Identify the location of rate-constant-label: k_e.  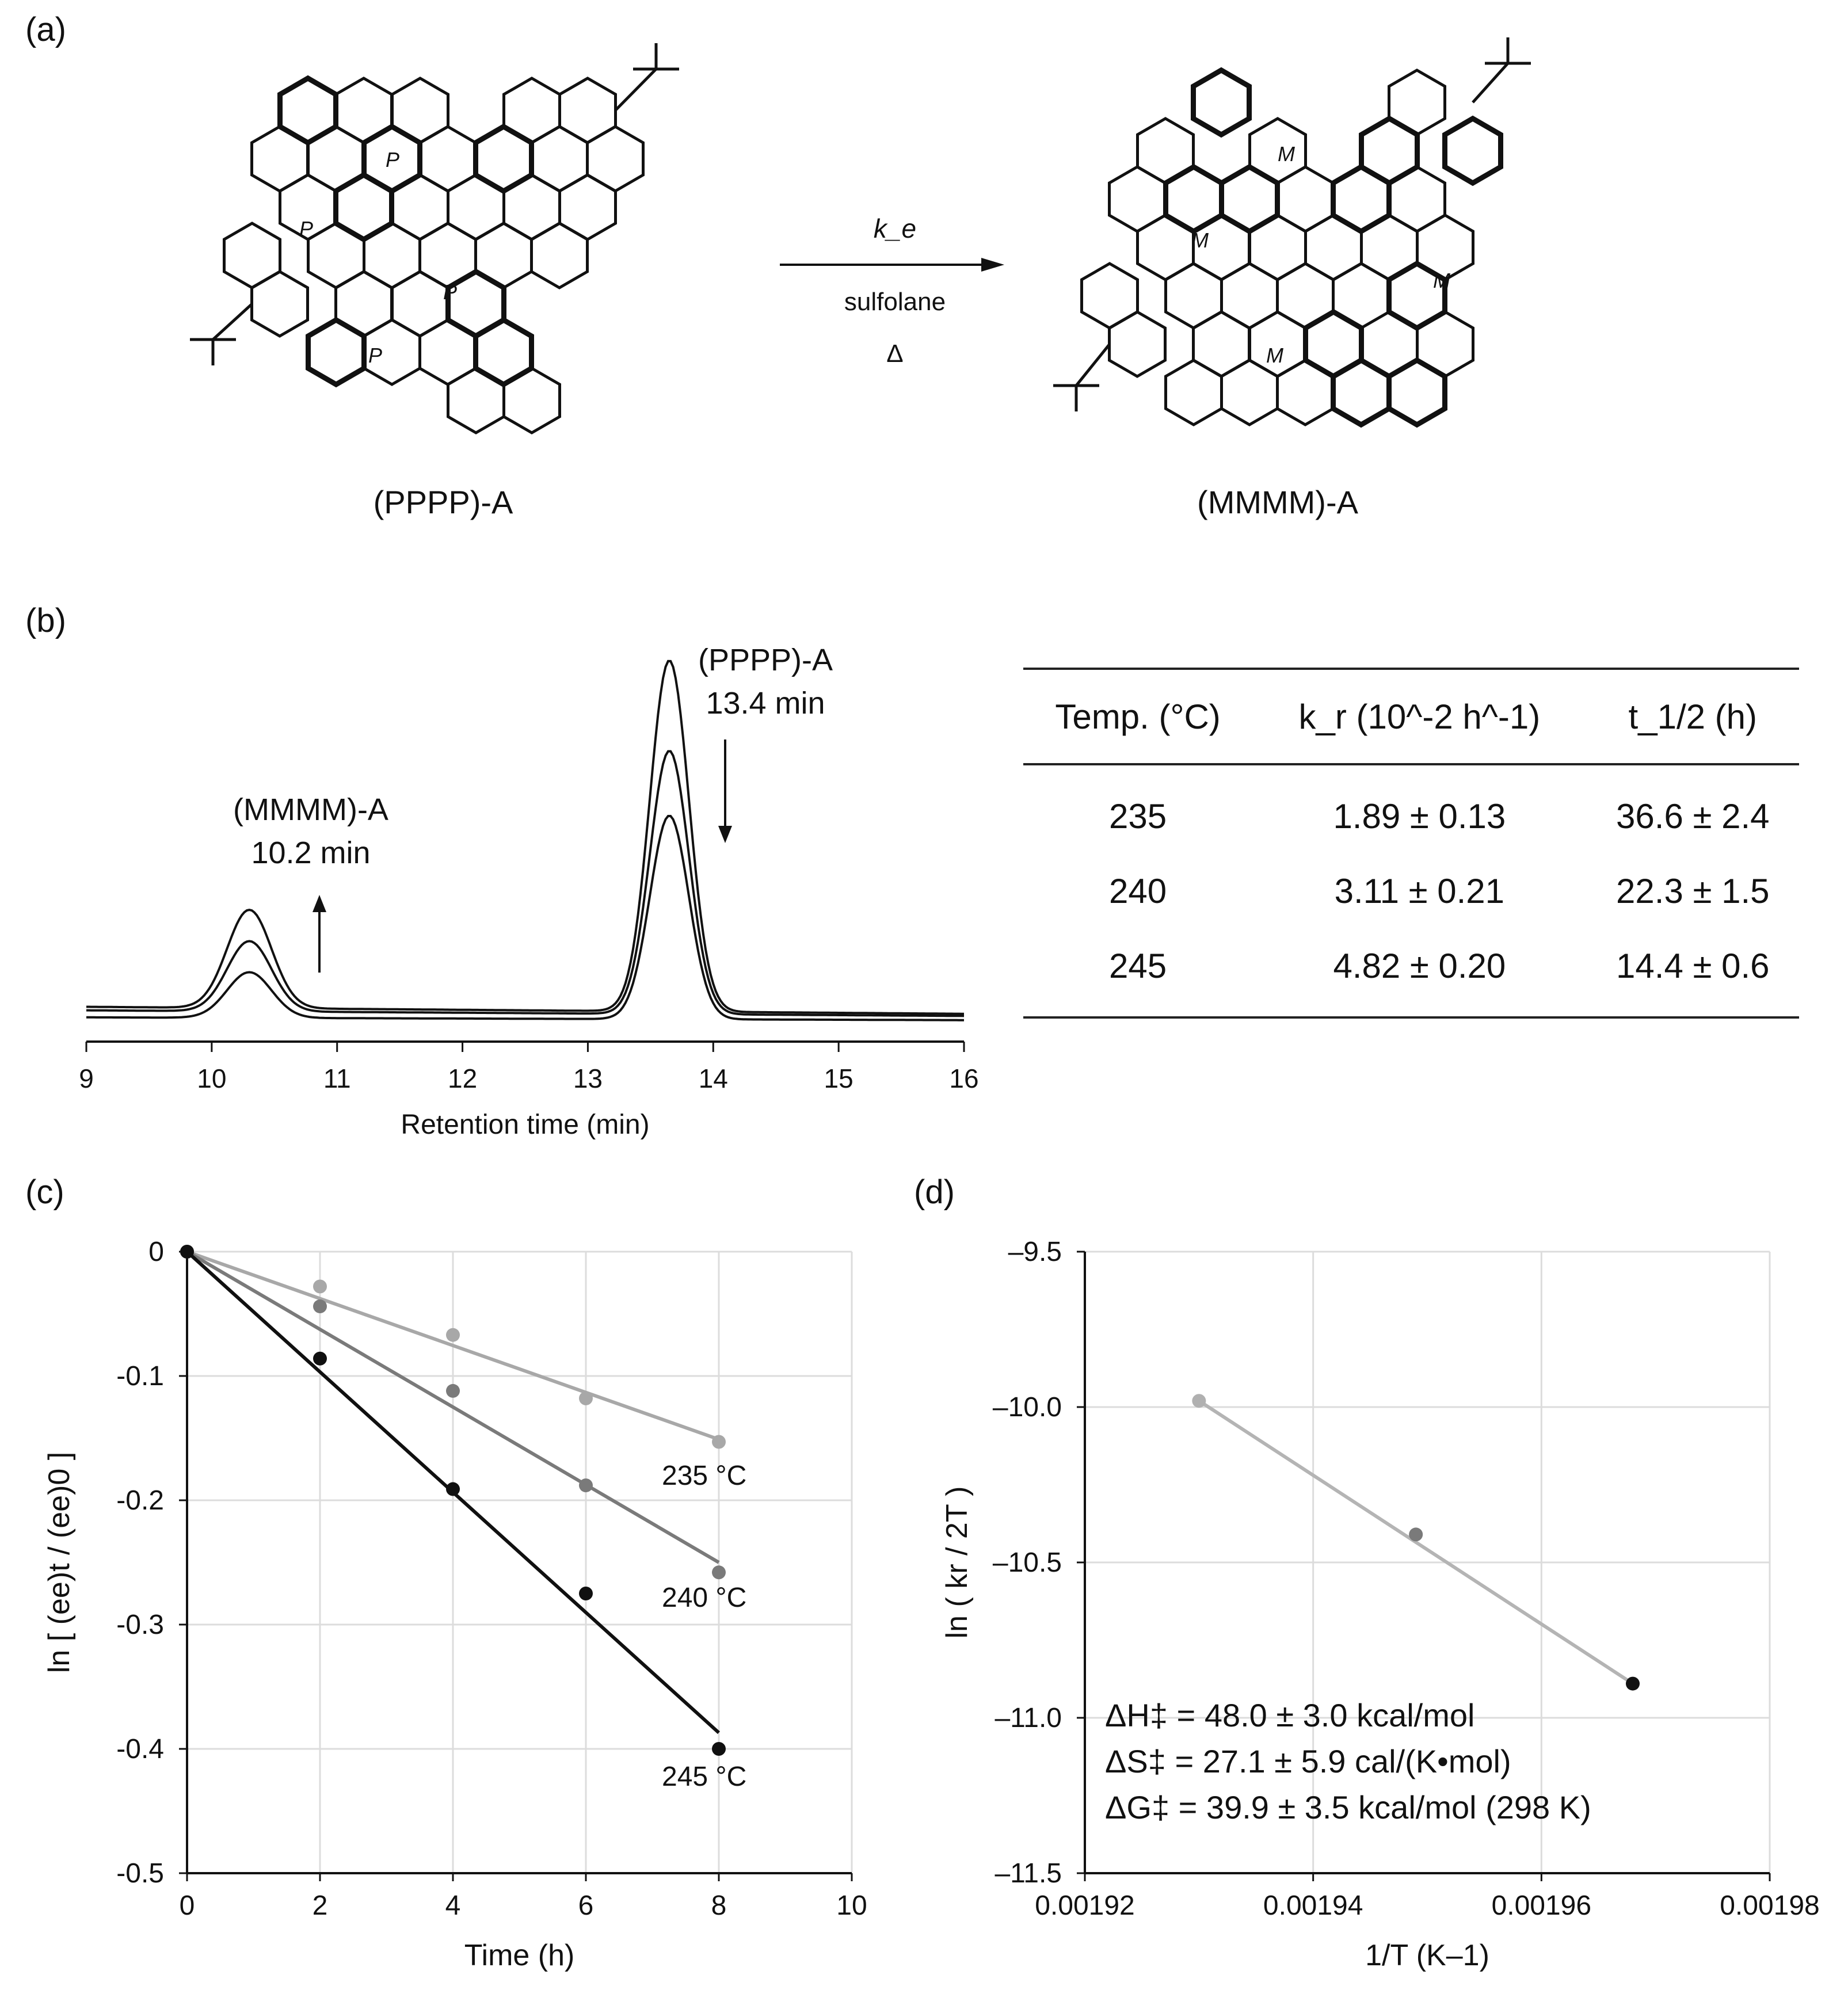
(895, 228).